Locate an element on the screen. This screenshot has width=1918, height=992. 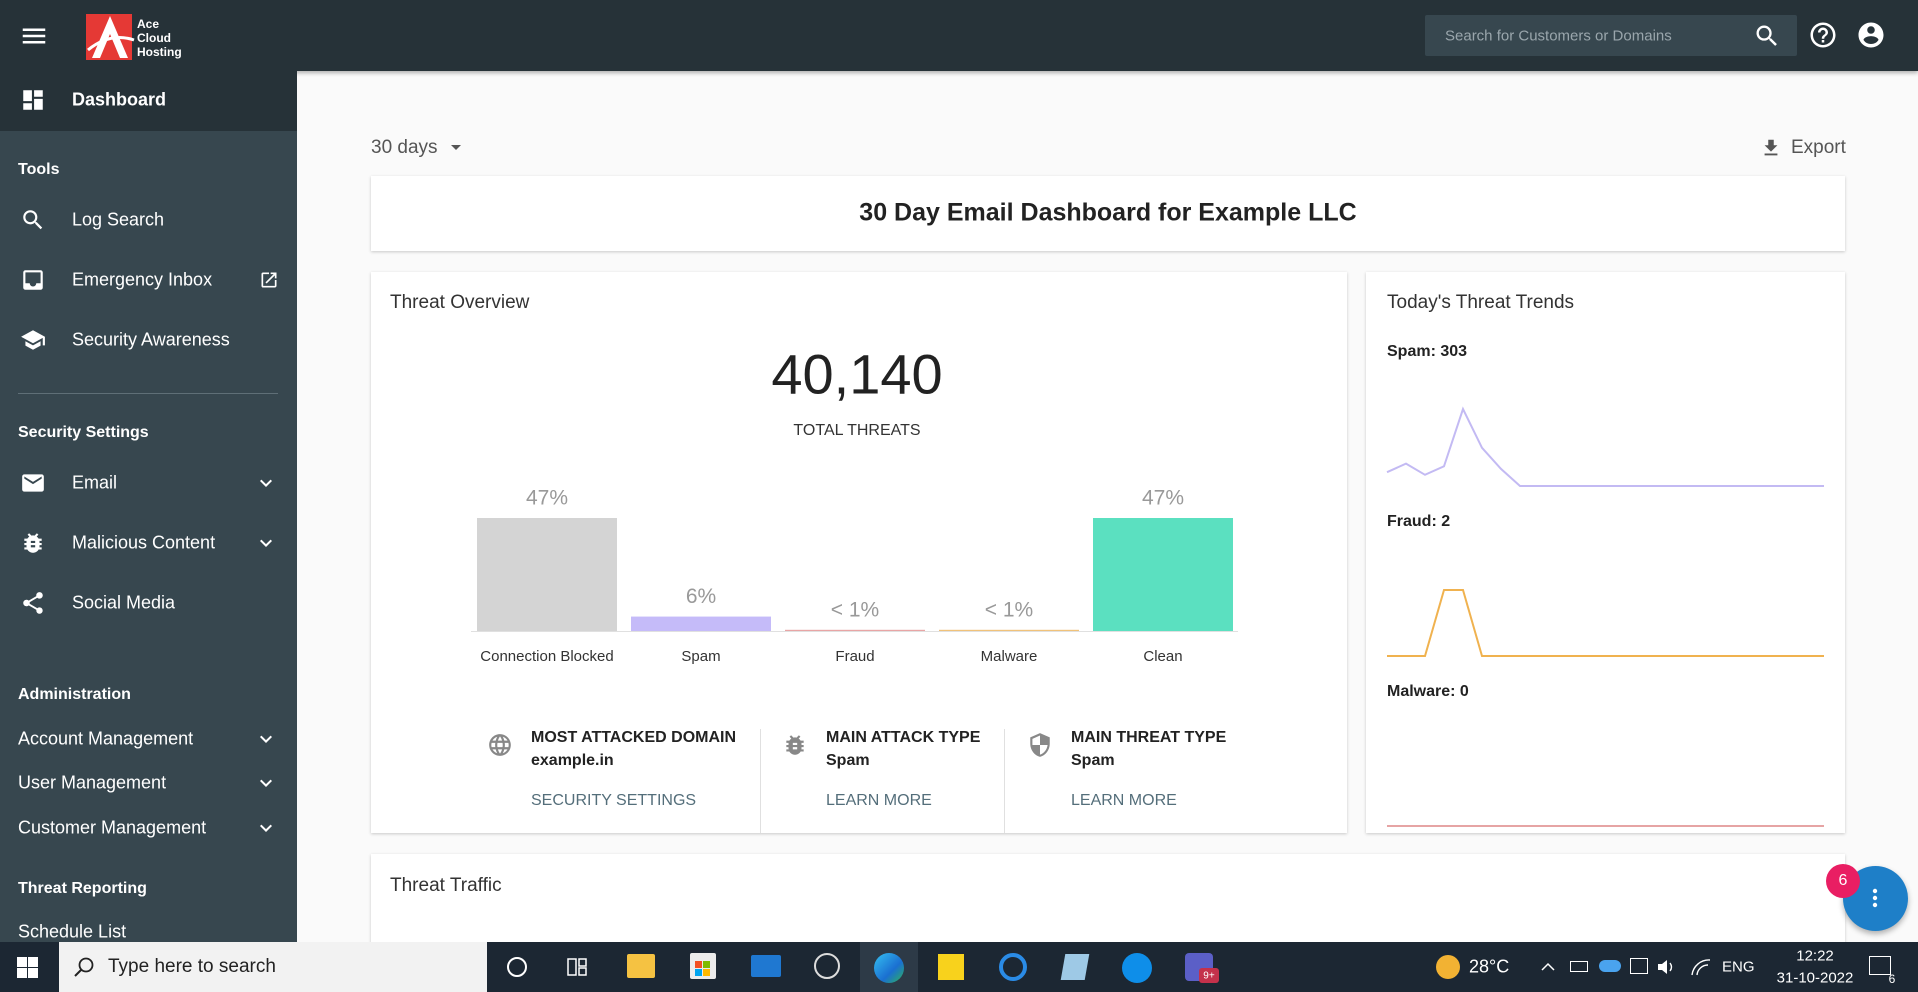
edge-icon is located at coordinates (889, 968).